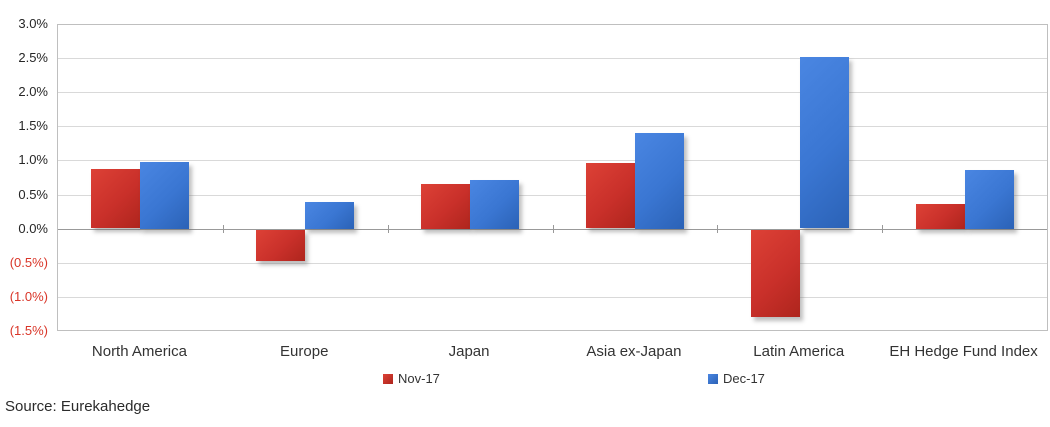  Describe the element at coordinates (469, 351) in the screenshot. I see `category-label: Japan` at that location.